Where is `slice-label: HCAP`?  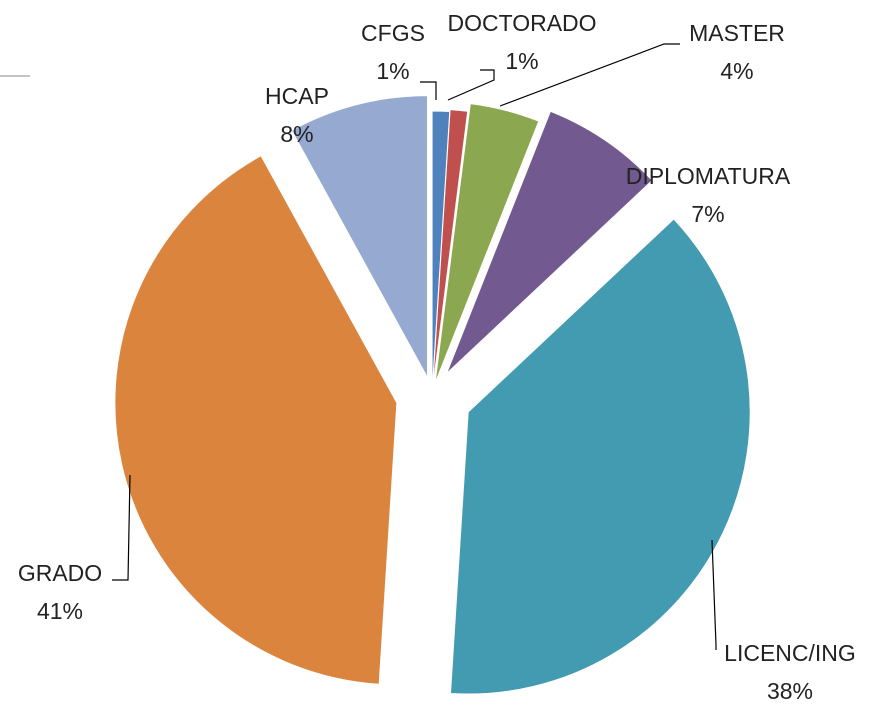 slice-label: HCAP is located at coordinates (297, 96).